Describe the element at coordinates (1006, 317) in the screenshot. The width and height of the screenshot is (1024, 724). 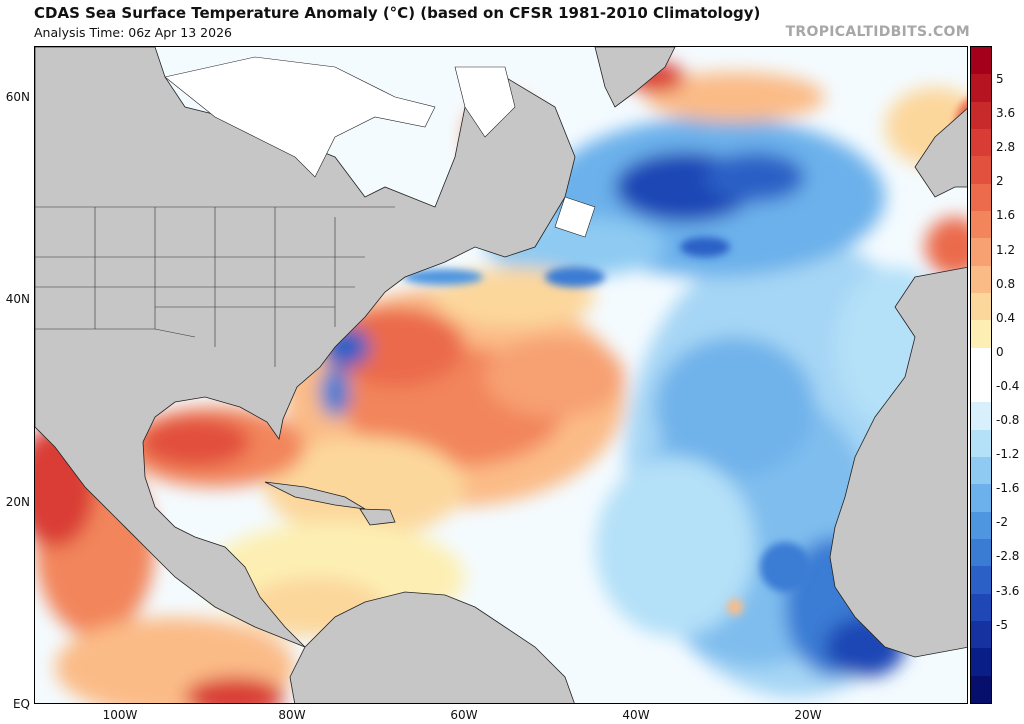
I see `colorbar-tick-label: 0.4` at that location.